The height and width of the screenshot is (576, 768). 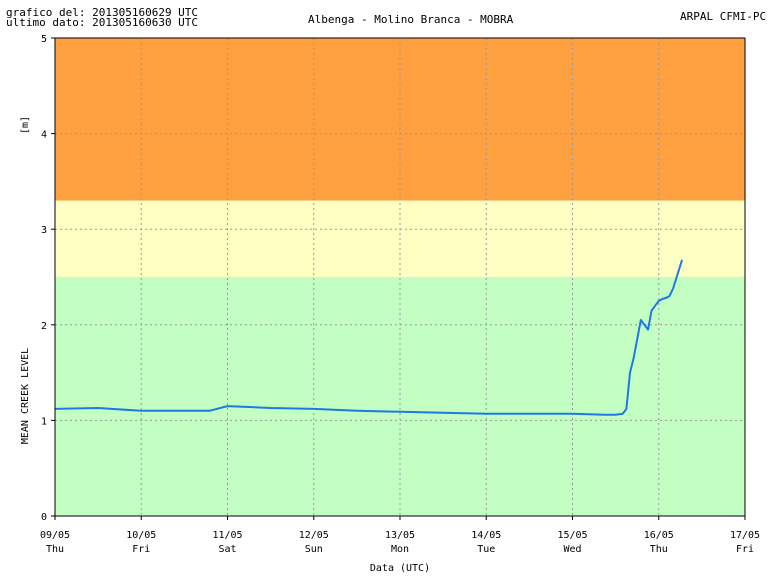 I want to click on y-tick-label: 4, so click(x=44, y=135).